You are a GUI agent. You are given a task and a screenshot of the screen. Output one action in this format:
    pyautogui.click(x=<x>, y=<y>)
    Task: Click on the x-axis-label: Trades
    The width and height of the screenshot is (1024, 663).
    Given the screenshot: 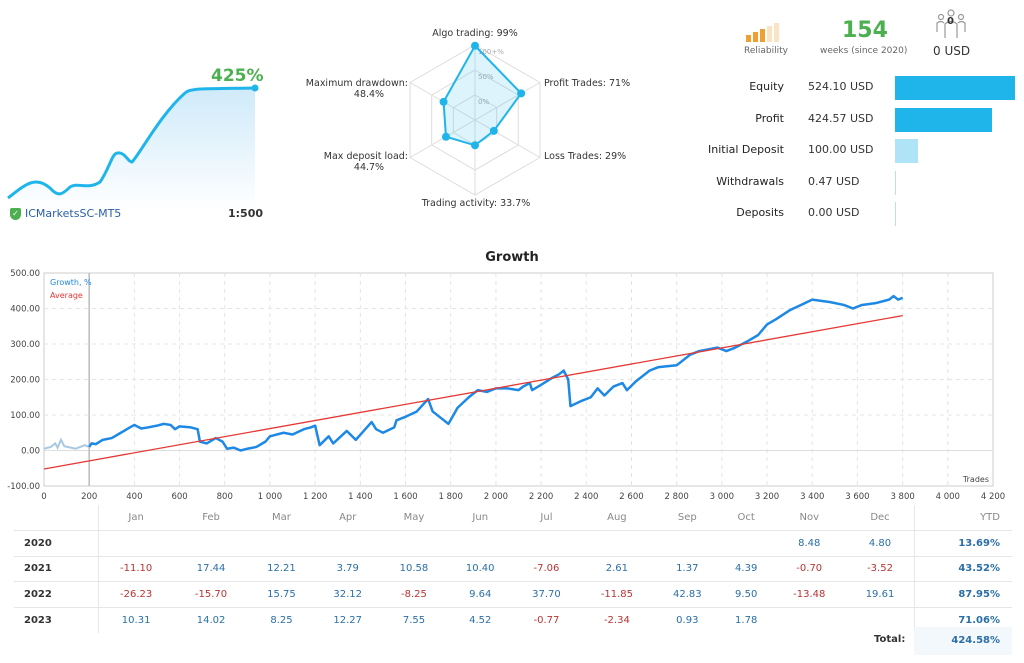 What is the action you would take?
    pyautogui.click(x=975, y=479)
    